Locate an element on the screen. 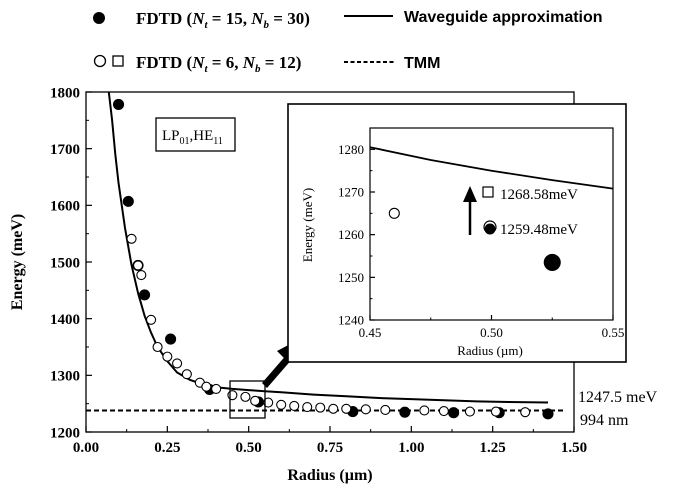 The height and width of the screenshot is (490, 678). inset-plot-points is located at coordinates (474, 239).